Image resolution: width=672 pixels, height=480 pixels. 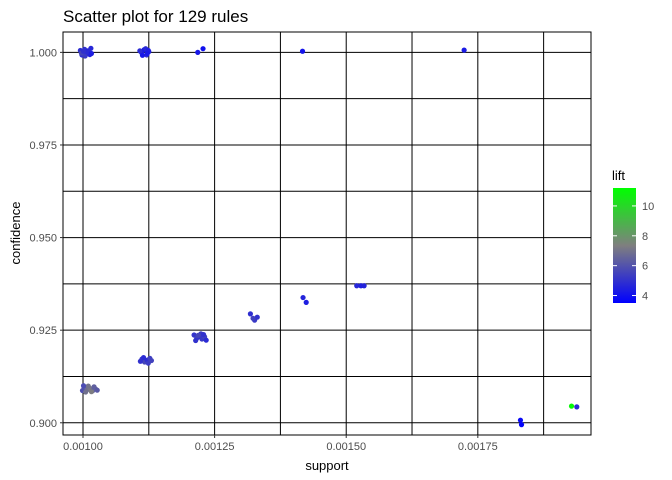 What do you see at coordinates (346, 447) in the screenshot?
I see `x-tick-label: 0.00150` at bounding box center [346, 447].